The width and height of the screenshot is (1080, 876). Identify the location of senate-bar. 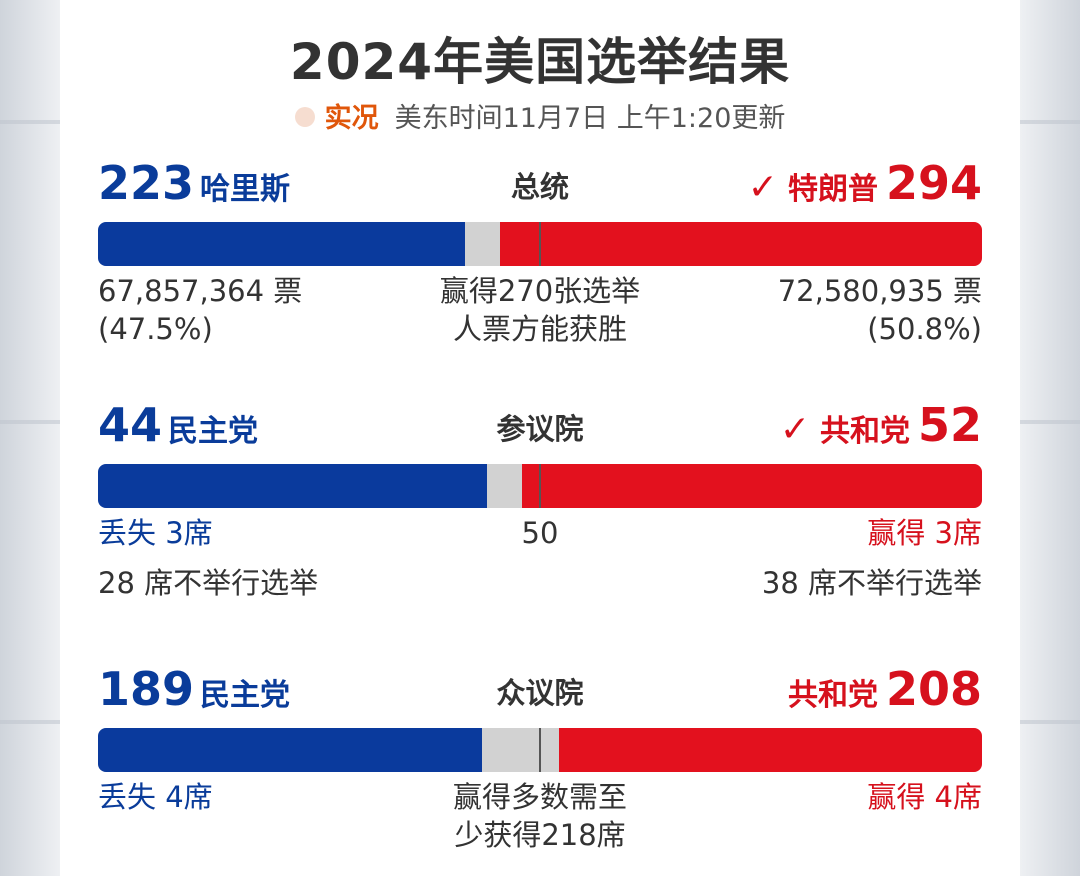
(540, 486).